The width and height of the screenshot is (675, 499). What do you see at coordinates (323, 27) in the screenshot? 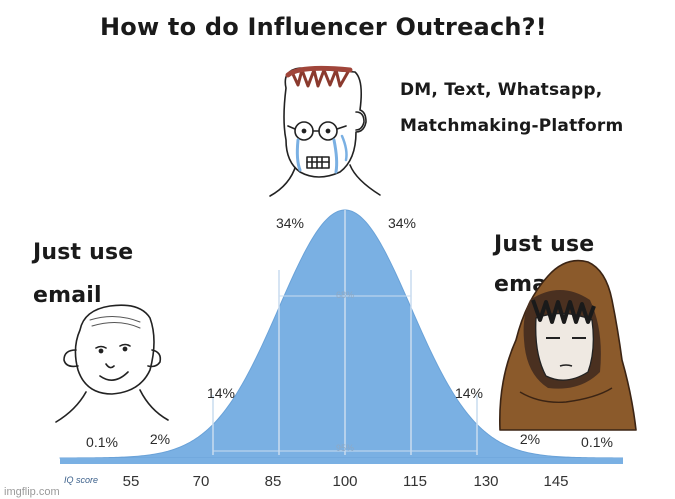
I see `meme-title: How to do Influencer Outreach?!` at bounding box center [323, 27].